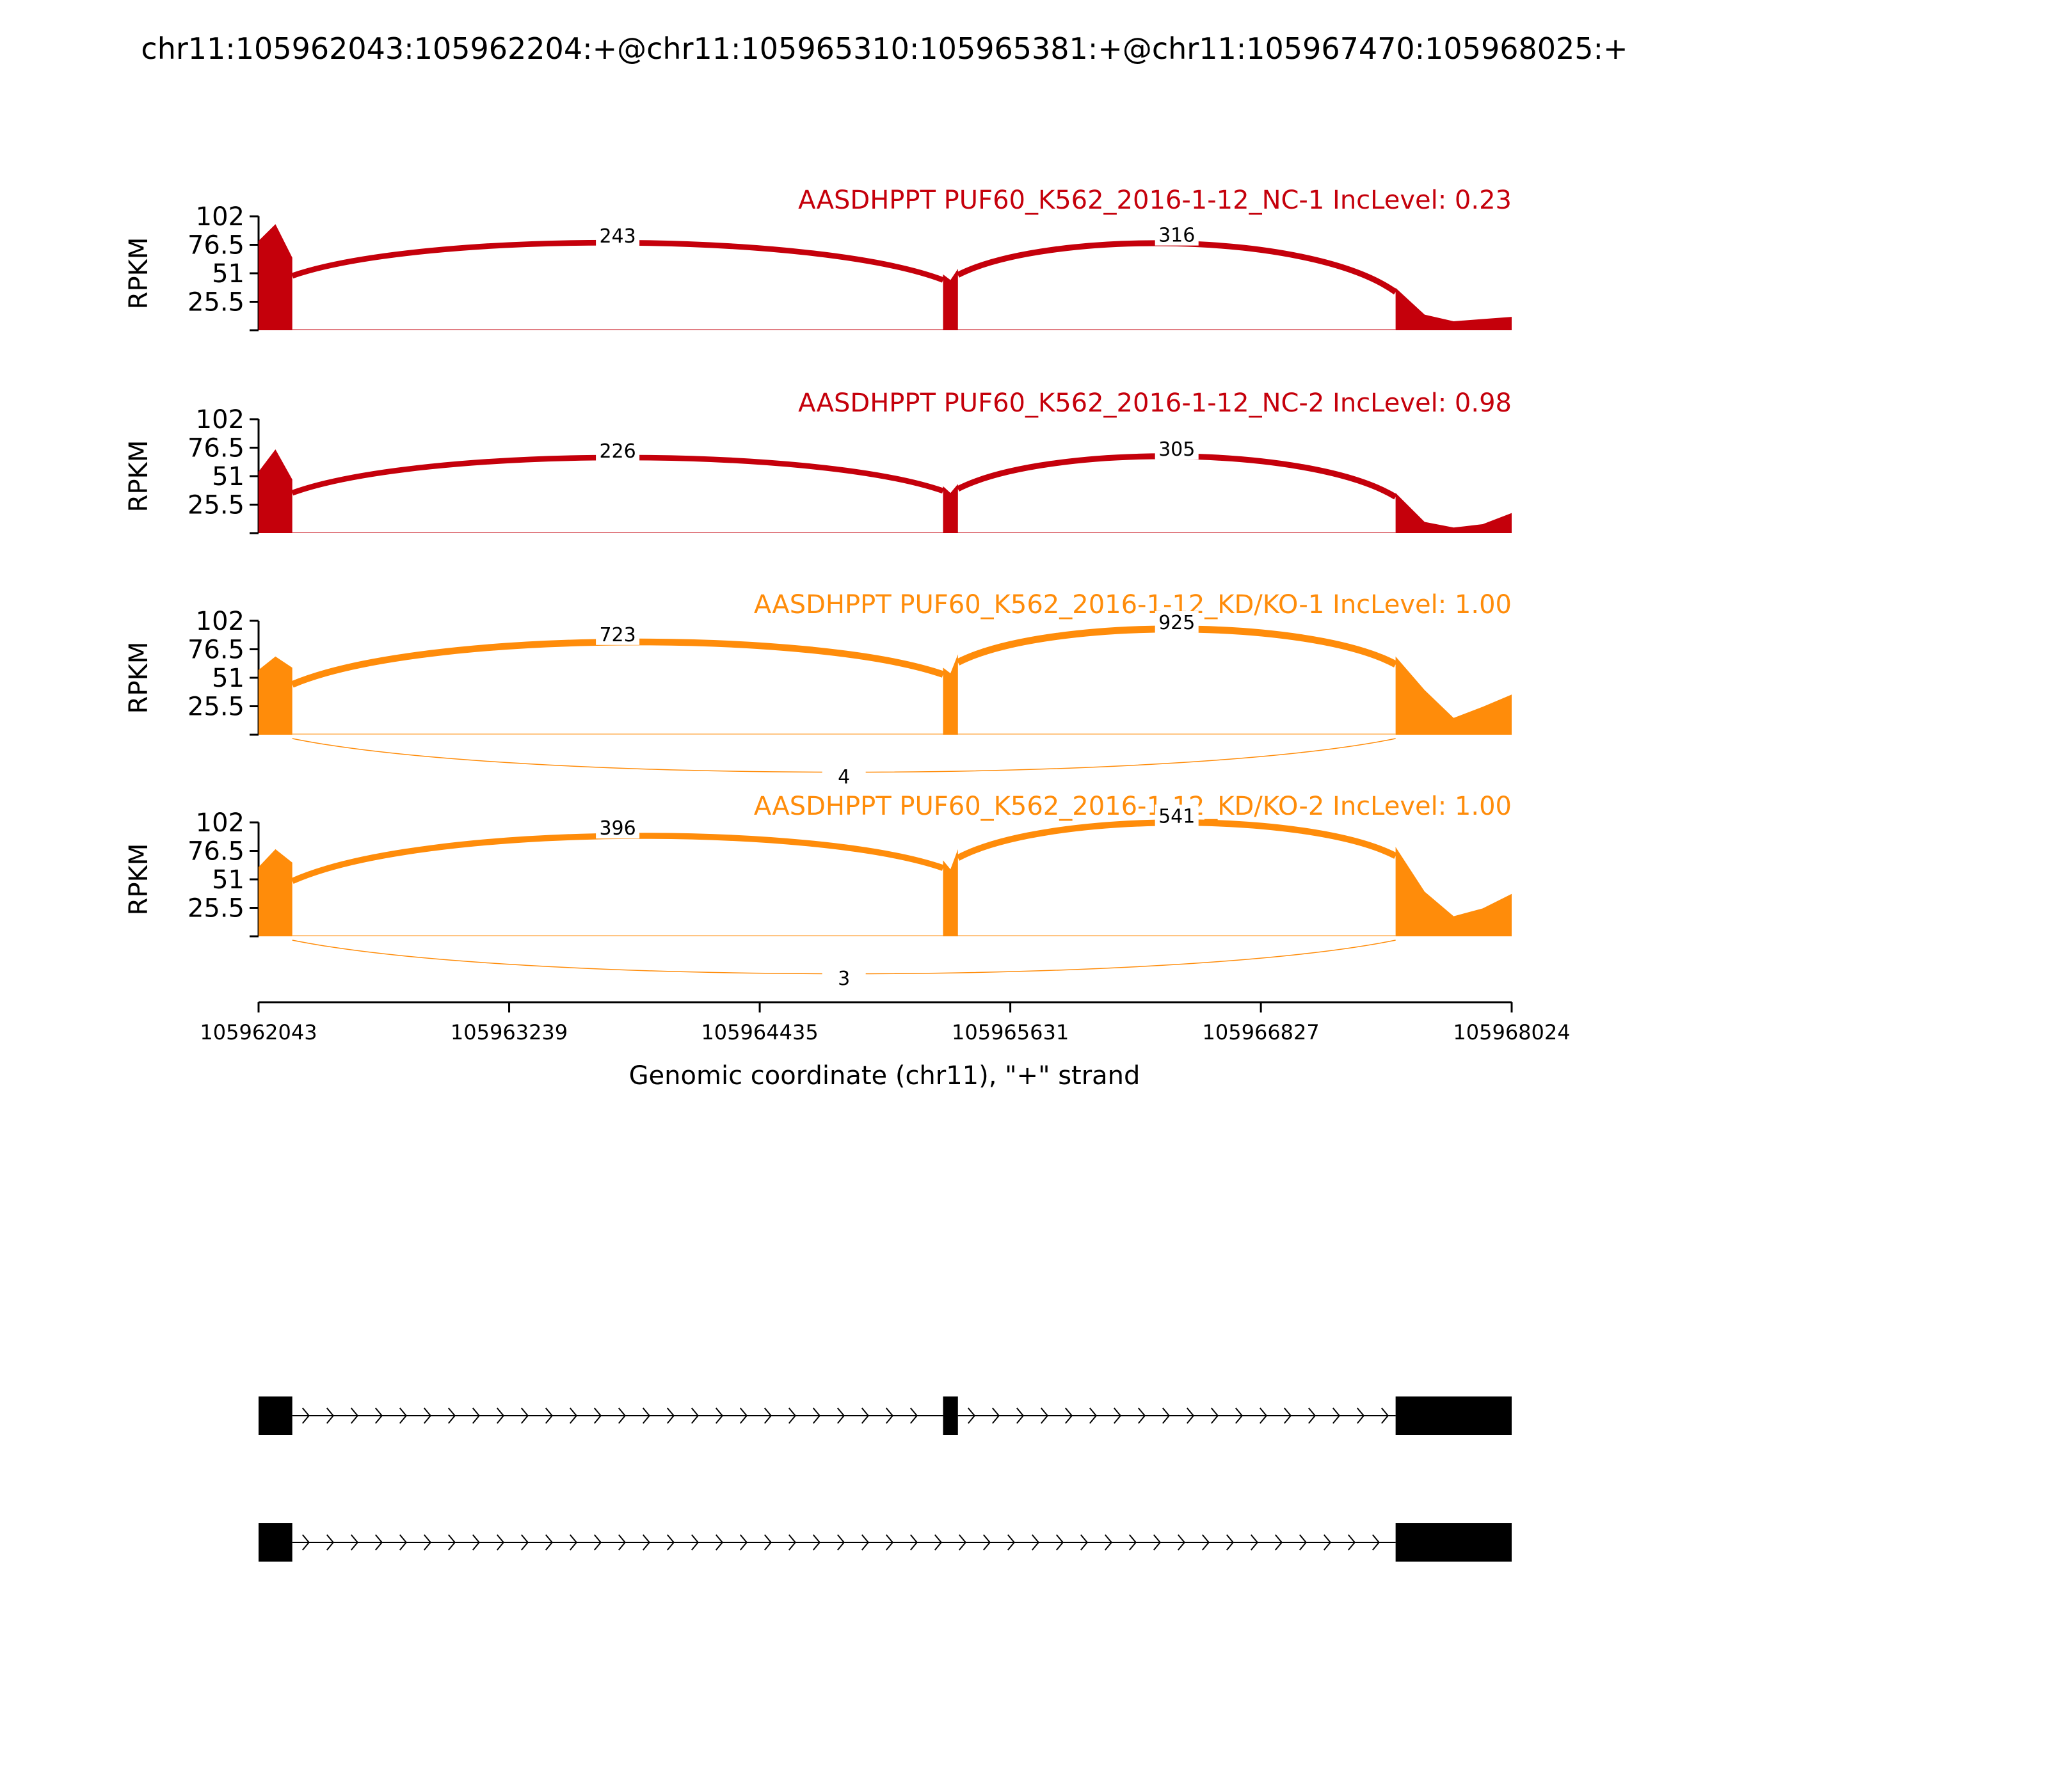  Describe the element at coordinates (1511, 1032) in the screenshot. I see `x-tick-label: 105968024` at that location.